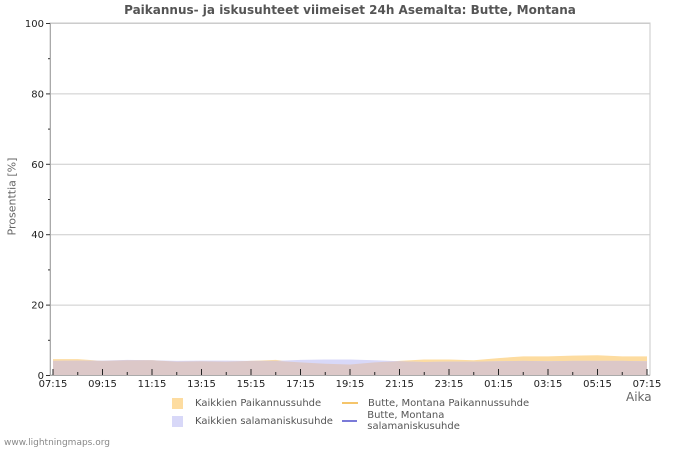 This screenshot has width=700, height=450. I want to click on y-tick-label: 80, so click(37, 94).